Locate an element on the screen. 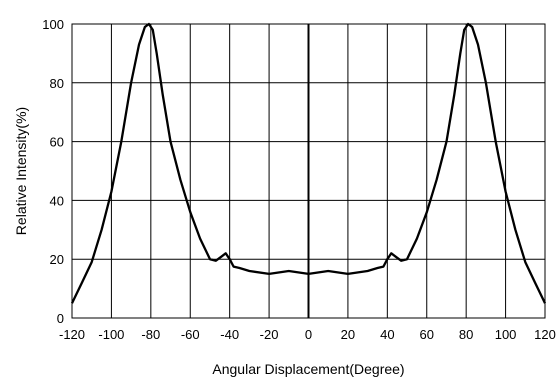  x-tick-label: -20 is located at coordinates (269, 334).